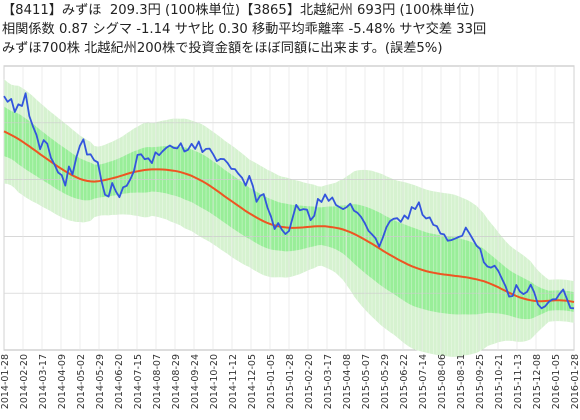 The image size is (580, 420). I want to click on x-tick-label: 2014-10-20, so click(214, 381).